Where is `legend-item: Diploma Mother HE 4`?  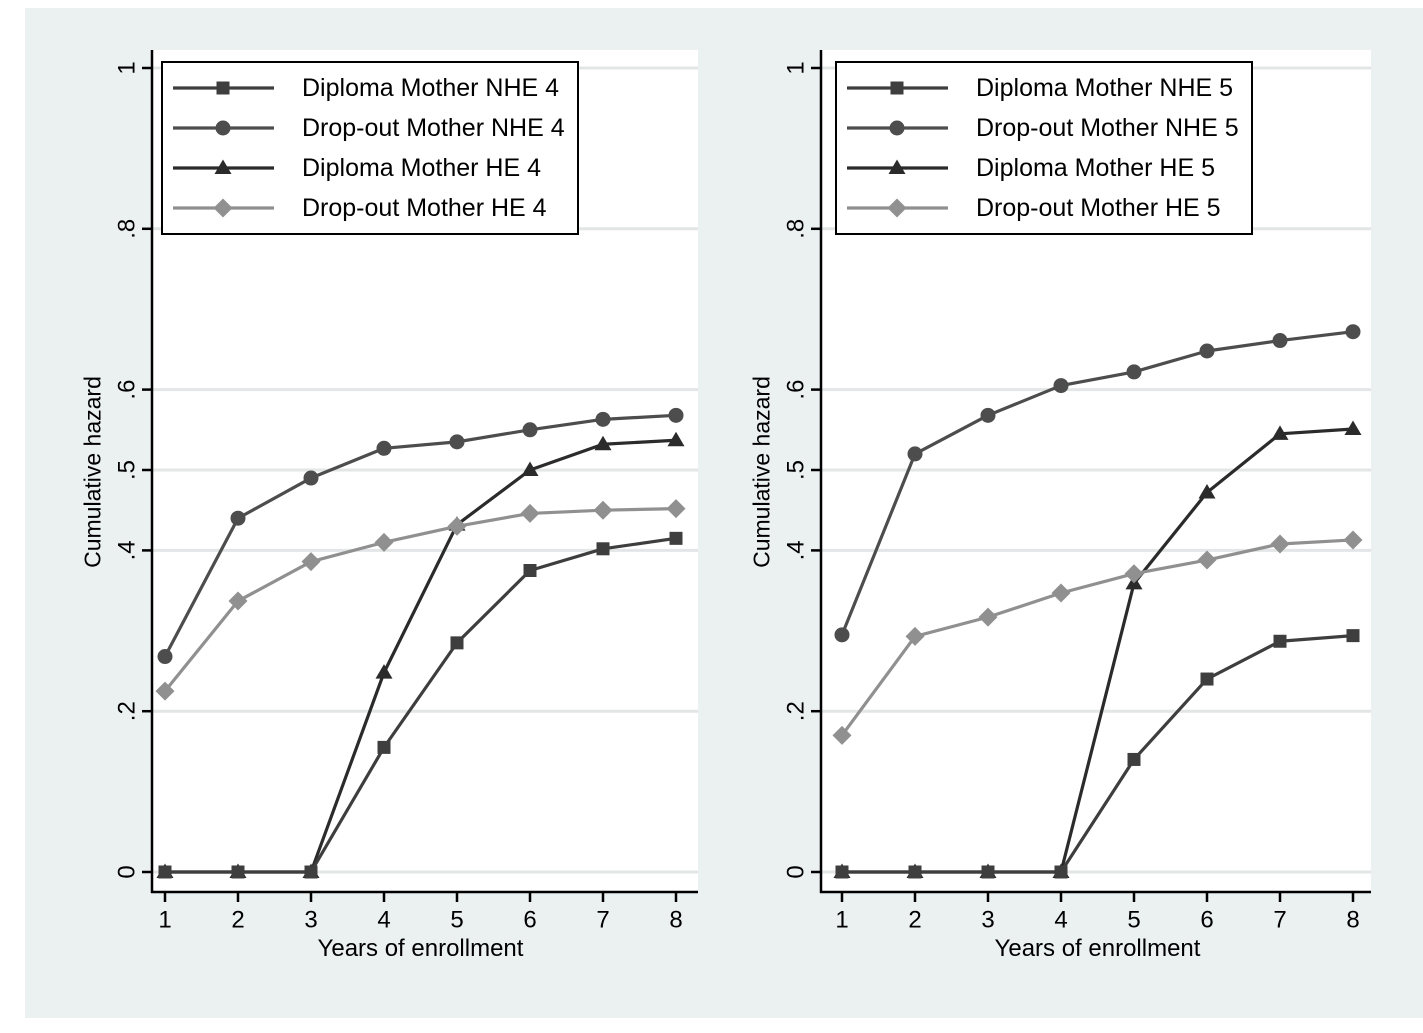 legend-item: Diploma Mother HE 4 is located at coordinates (368, 168).